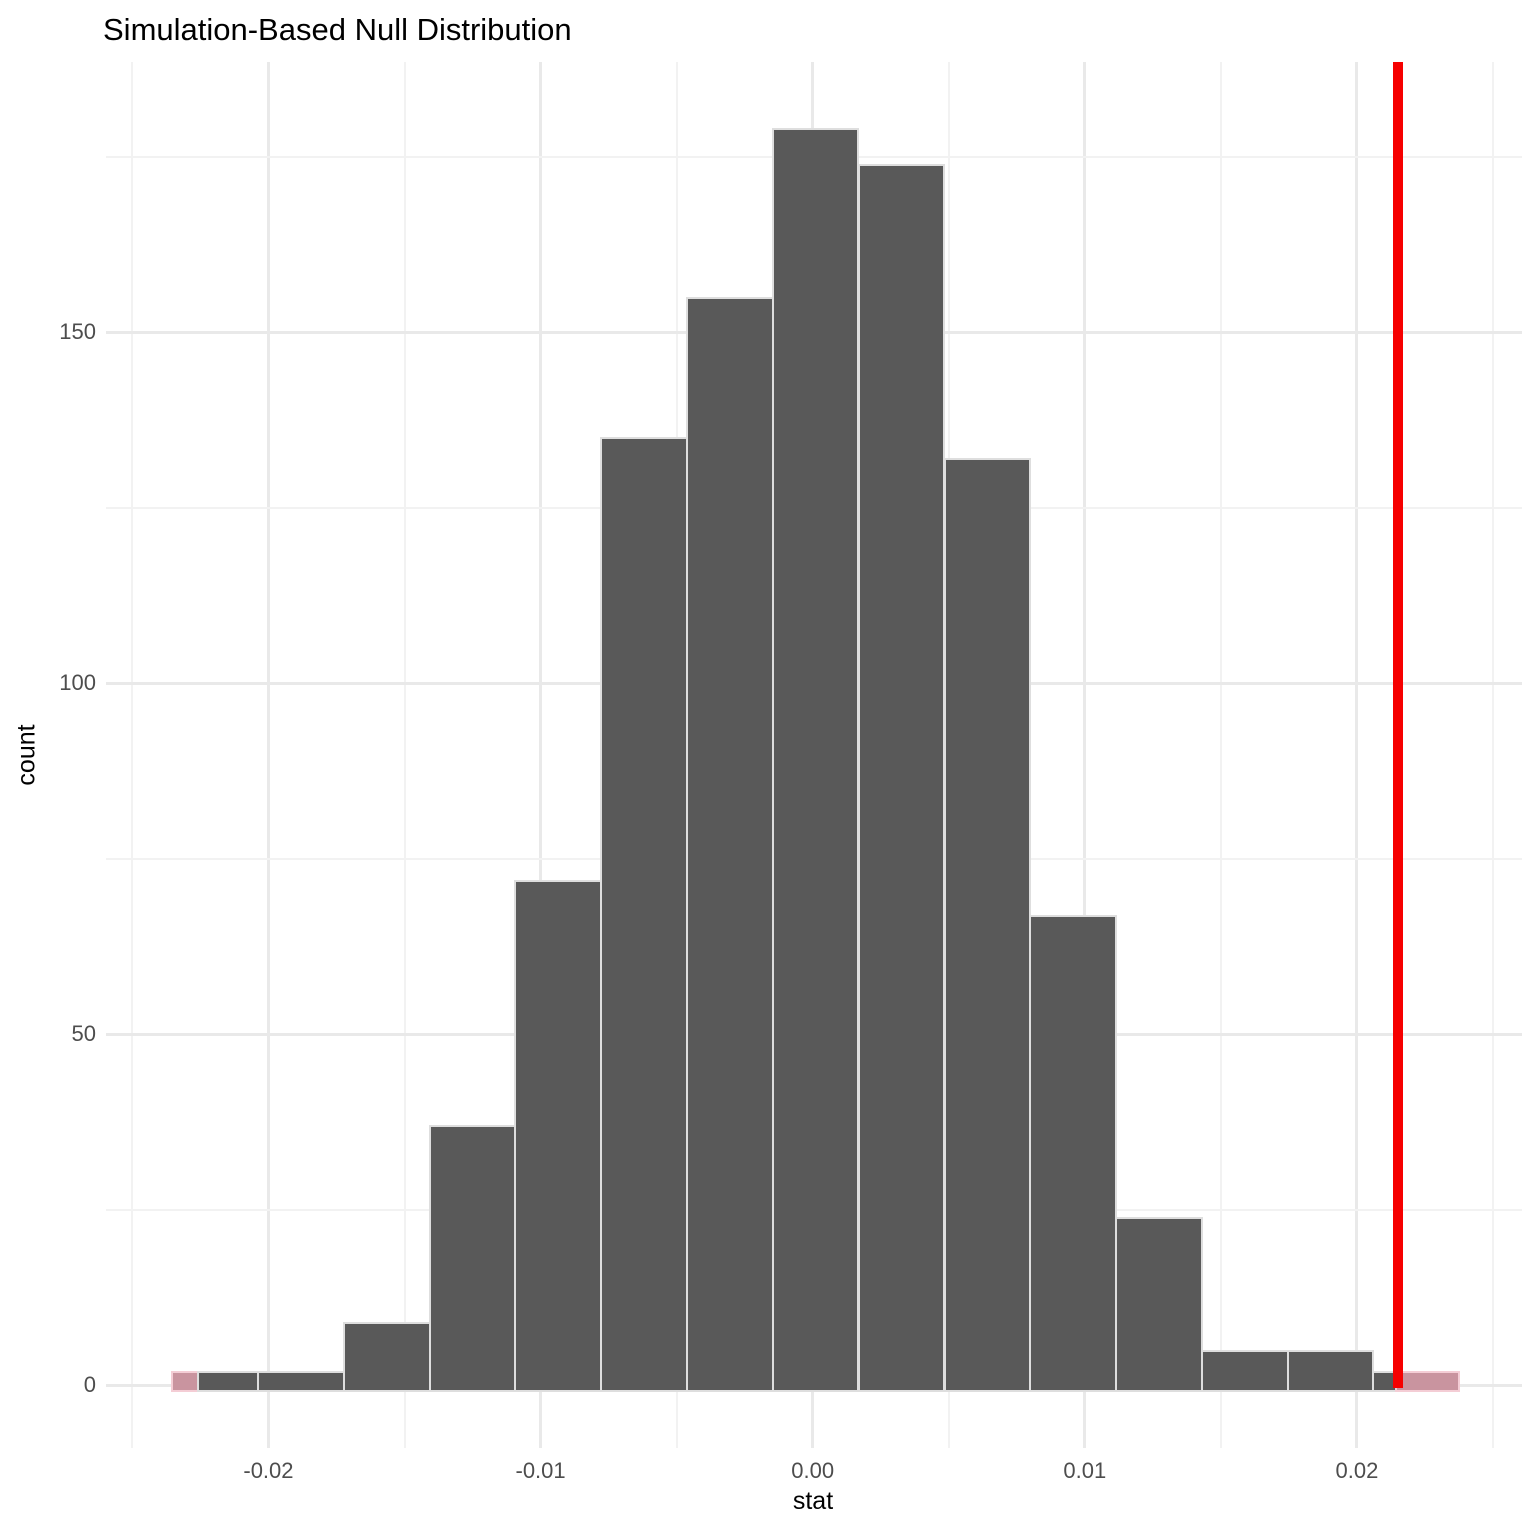  I want to click on y-tick-label: 50, so click(83, 1033).